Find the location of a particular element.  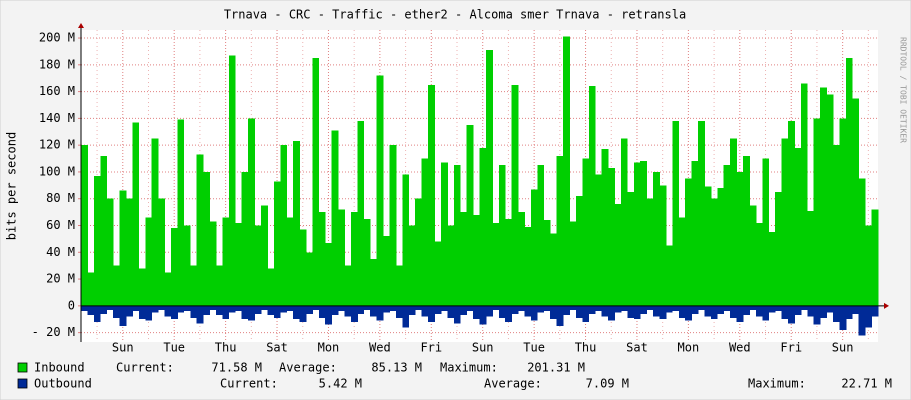

legend-swatch is located at coordinates (22, 367).